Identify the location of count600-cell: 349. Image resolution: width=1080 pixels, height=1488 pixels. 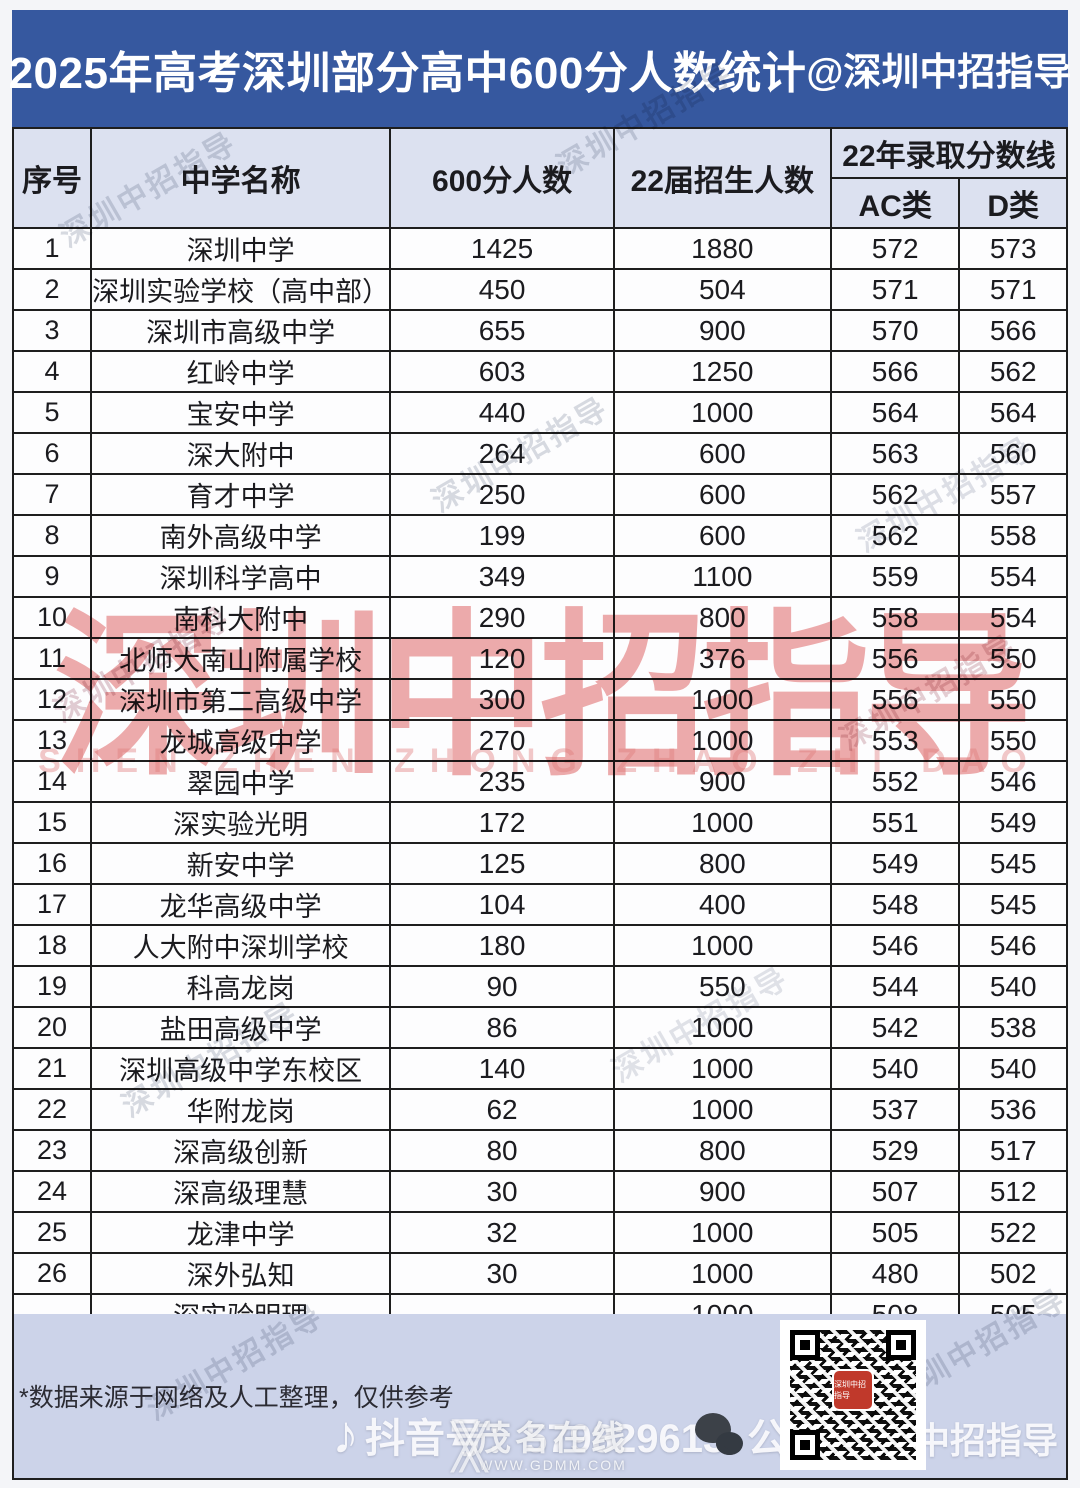
(502, 576).